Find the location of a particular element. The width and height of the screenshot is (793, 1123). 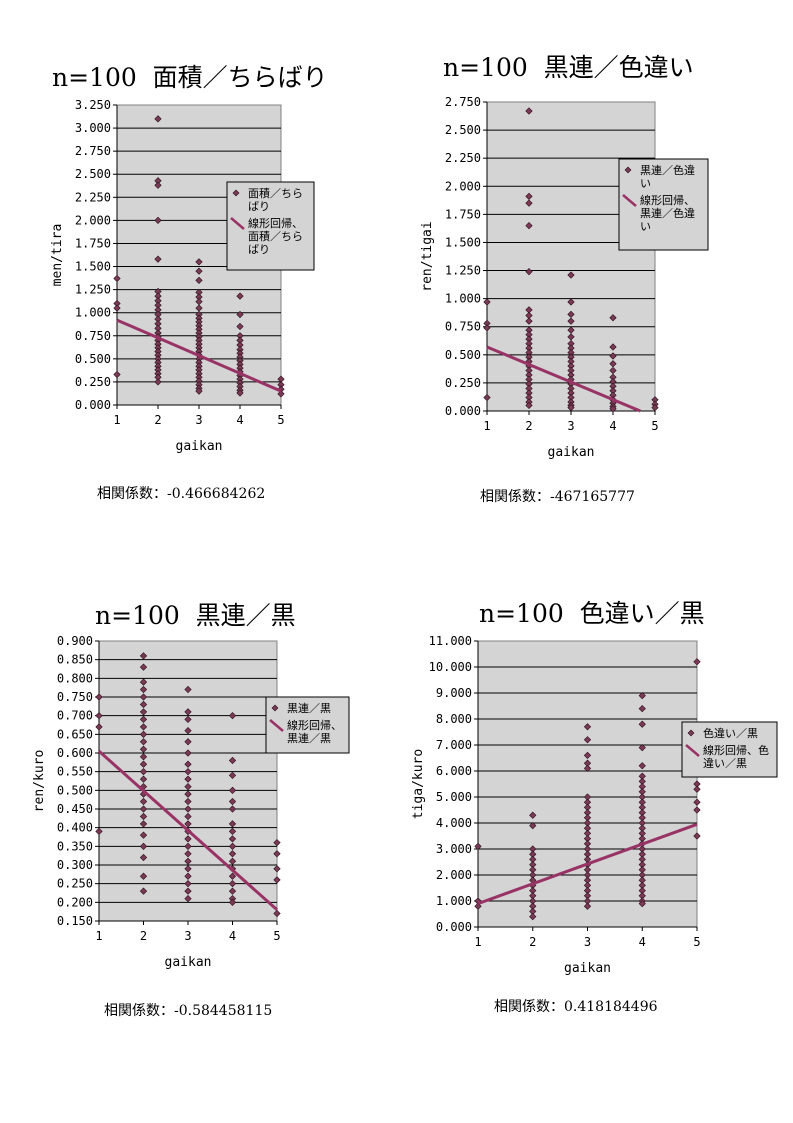

y-tick-label: 4.000 is located at coordinates (454, 823).